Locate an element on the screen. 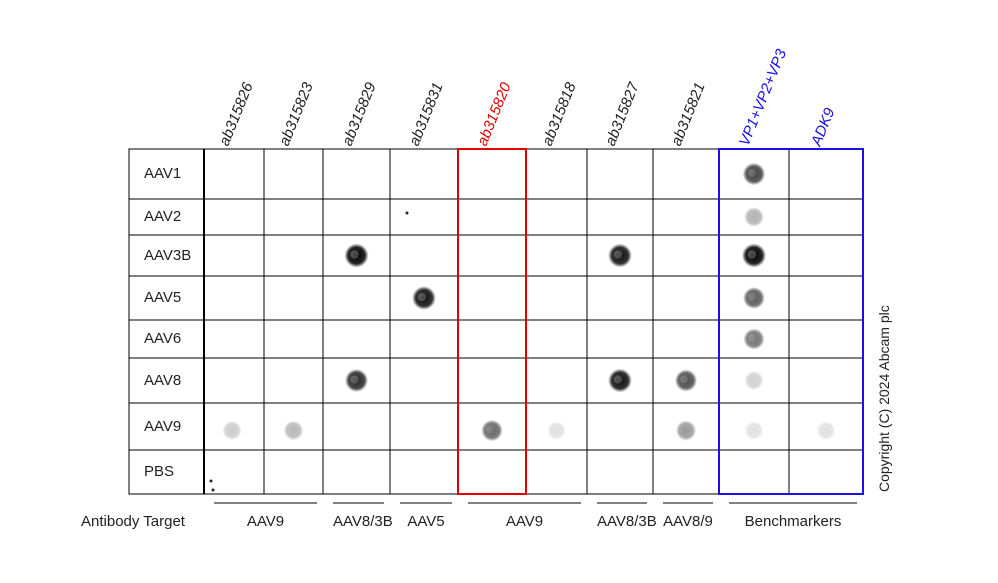  antibody-target-title: Antibody Target is located at coordinates (133, 521).